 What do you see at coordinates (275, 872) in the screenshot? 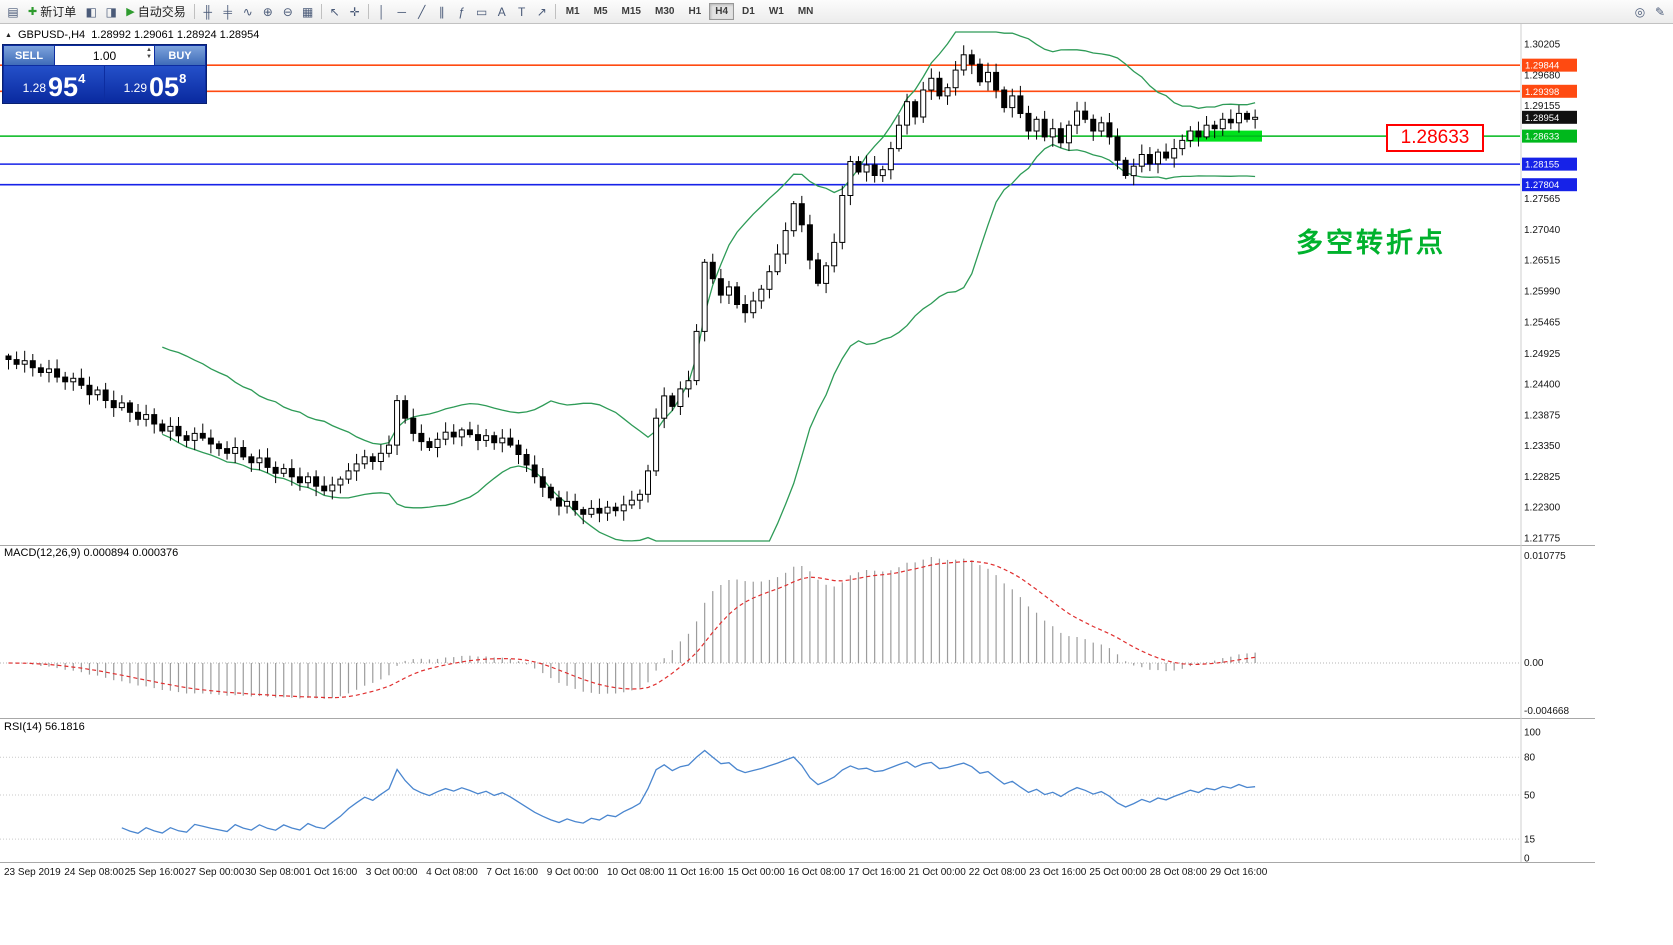
I see `time-axis-label: 30 Sep 08:00` at bounding box center [275, 872].